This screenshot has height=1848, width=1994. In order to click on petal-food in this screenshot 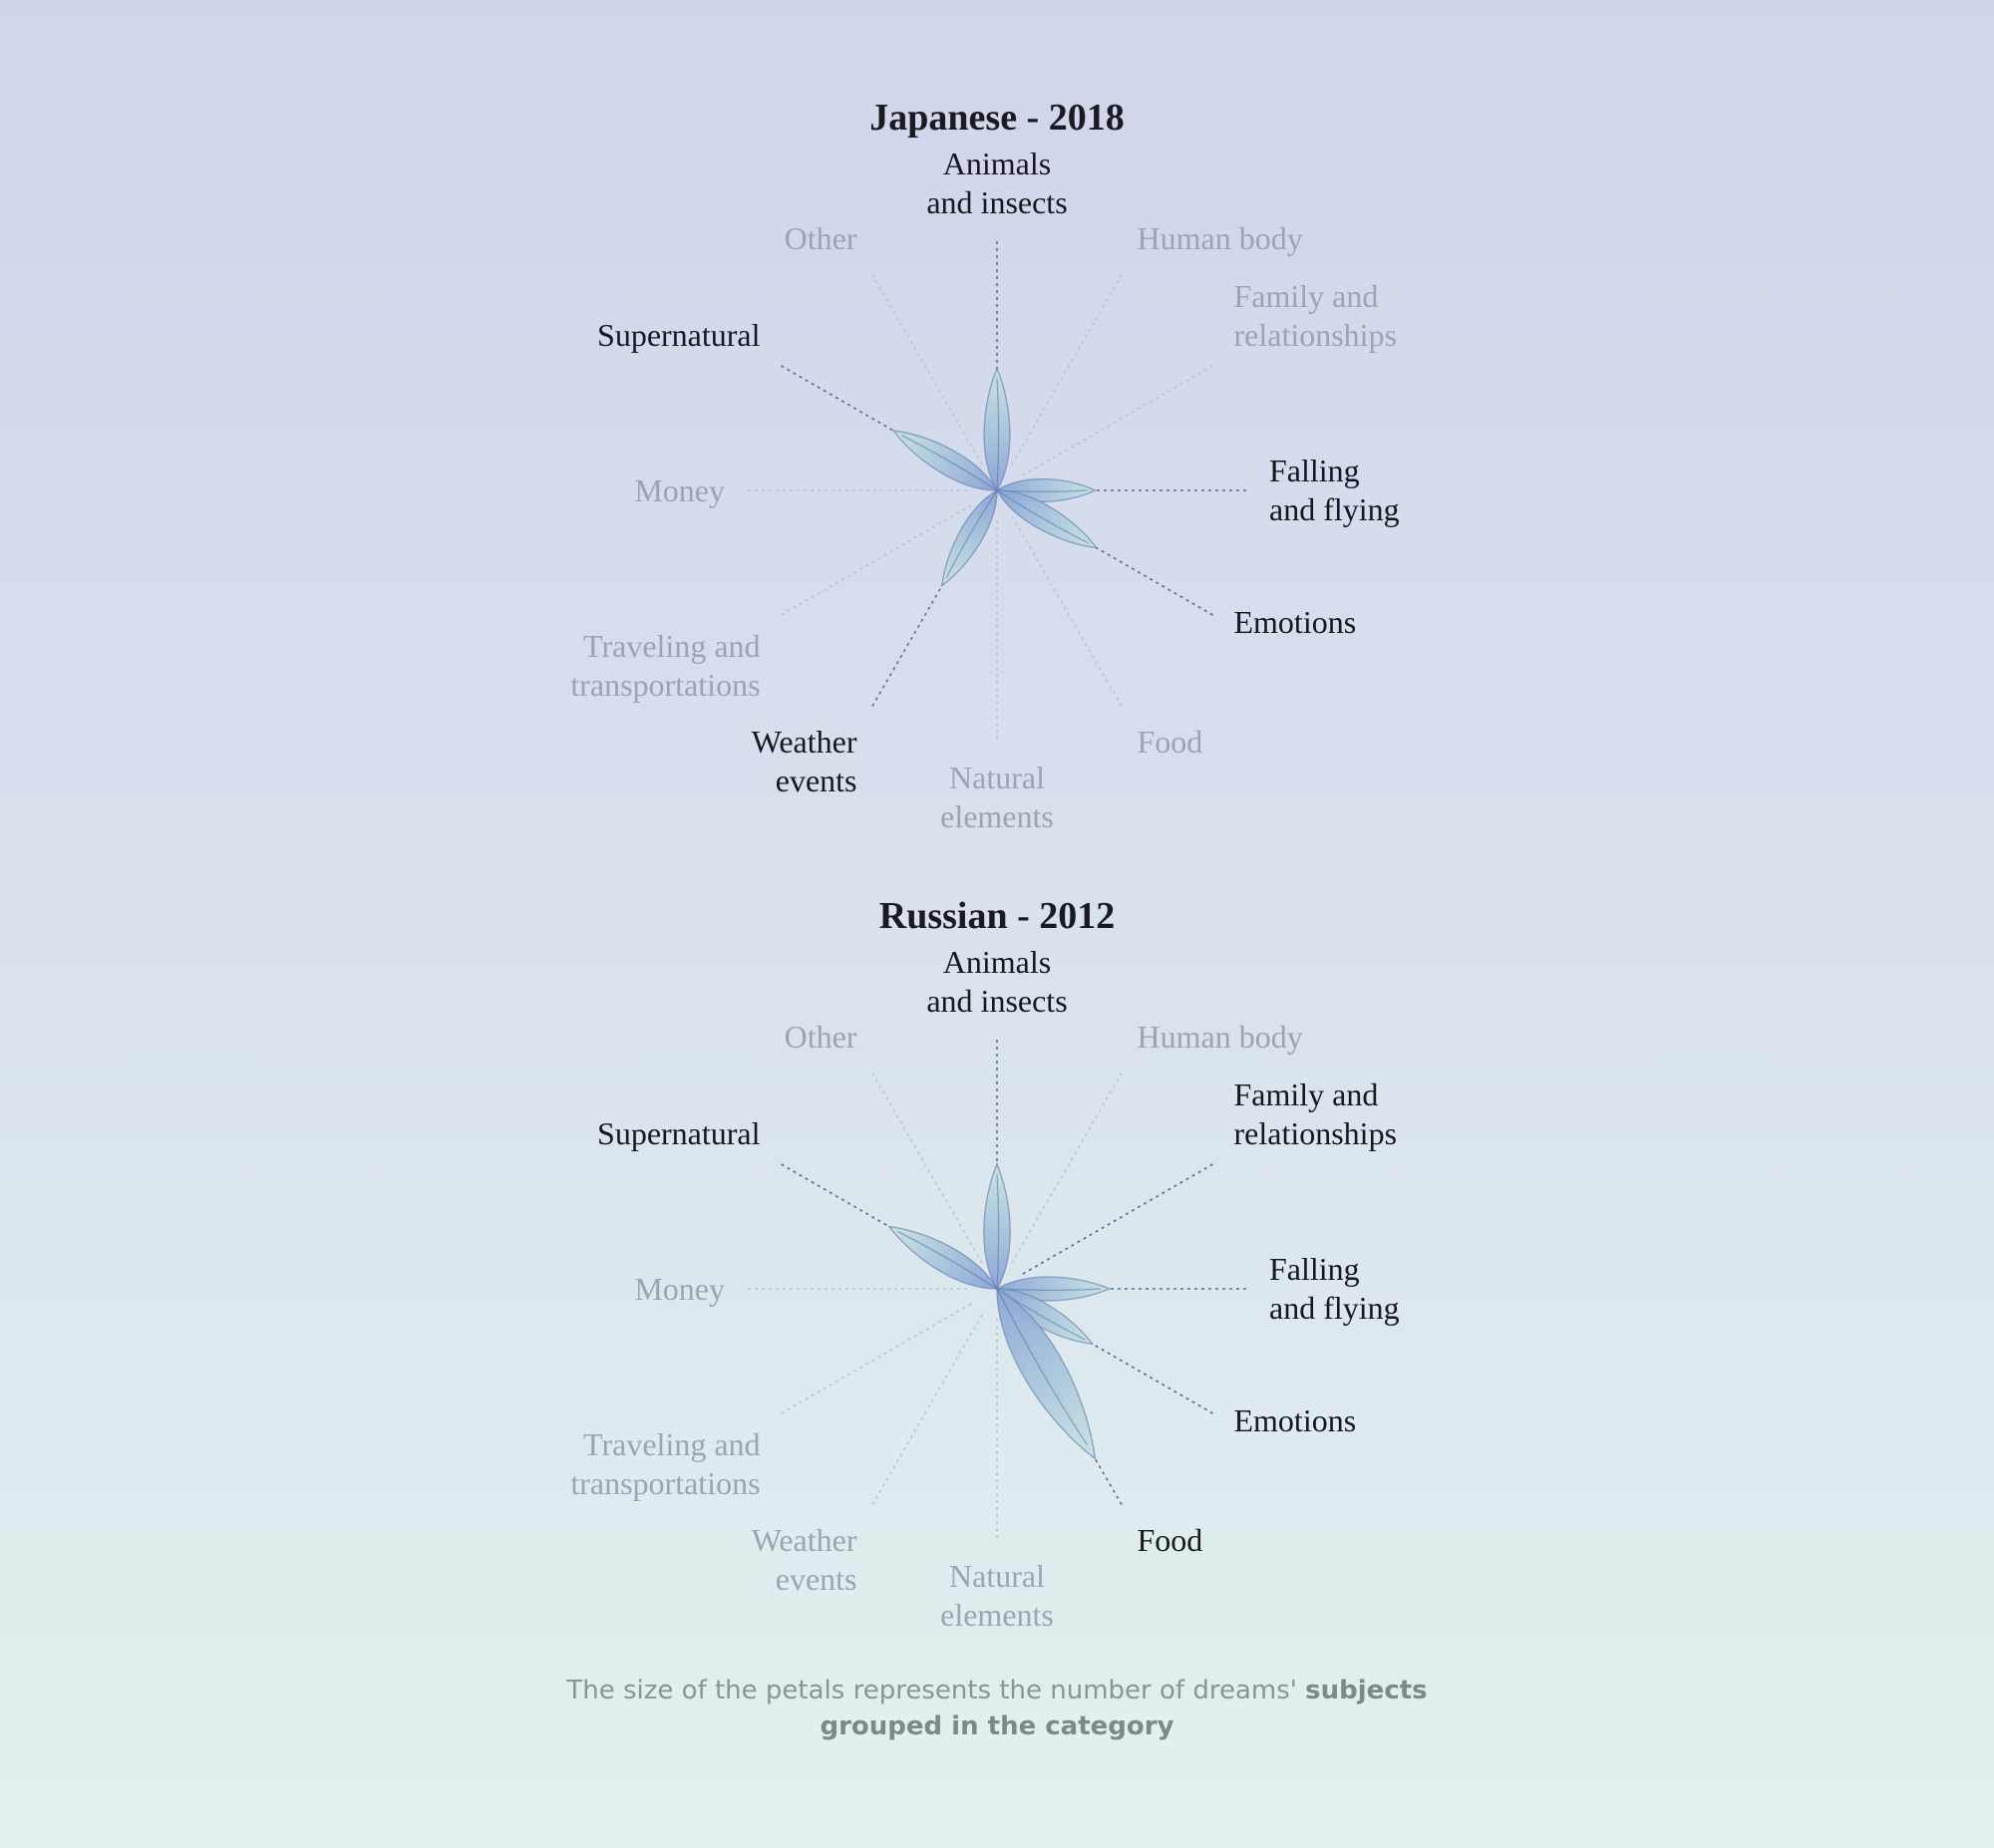, I will do `click(1046, 1374)`.